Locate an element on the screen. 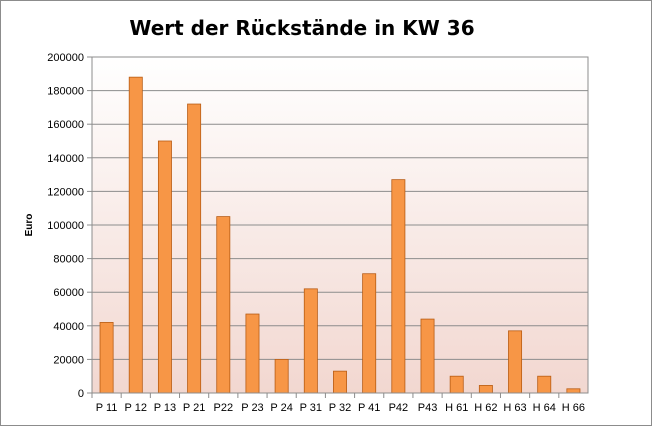 The image size is (652, 427). y-tick-label: 100000 is located at coordinates (65, 226).